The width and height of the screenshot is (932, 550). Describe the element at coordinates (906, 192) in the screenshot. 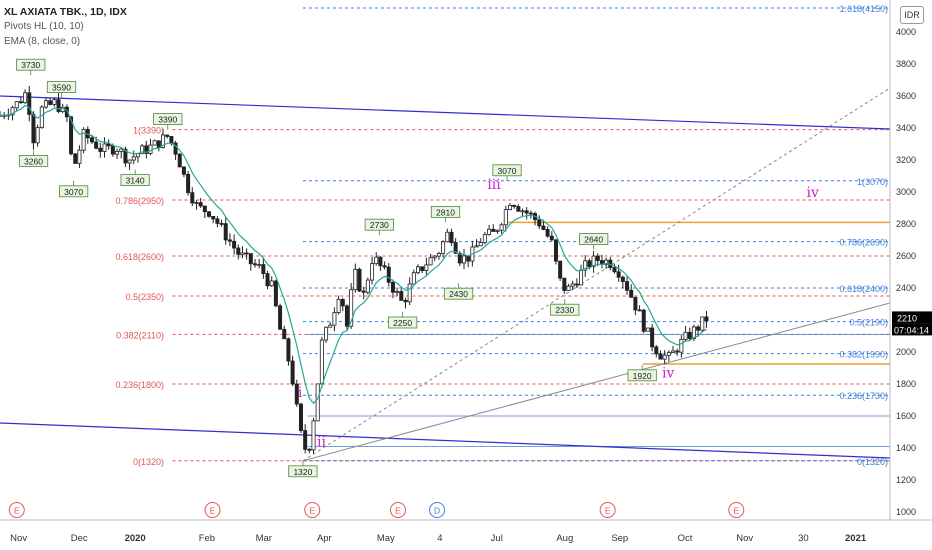

I see `price-tick-label: 3000` at that location.